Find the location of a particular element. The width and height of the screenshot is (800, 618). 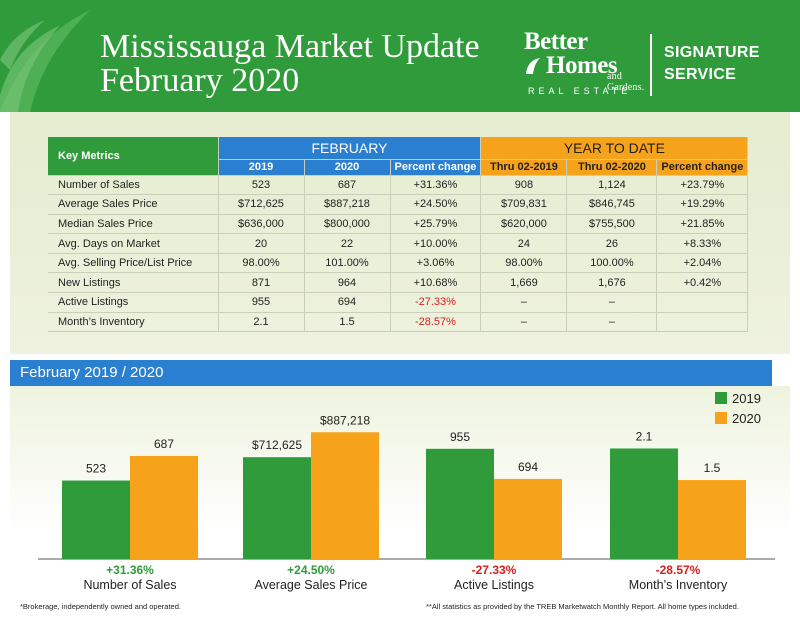

table-cell: +25.79% is located at coordinates (436, 224).